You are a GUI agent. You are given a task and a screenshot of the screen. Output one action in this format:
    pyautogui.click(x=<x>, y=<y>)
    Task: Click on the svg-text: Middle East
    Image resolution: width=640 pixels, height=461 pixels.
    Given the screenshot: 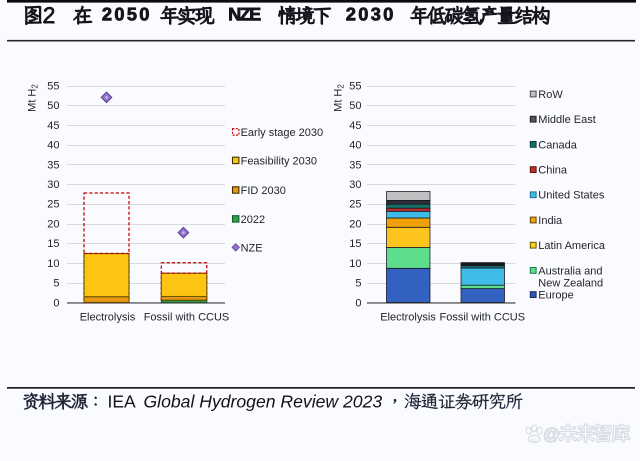 What is the action you would take?
    pyautogui.click(x=566, y=120)
    